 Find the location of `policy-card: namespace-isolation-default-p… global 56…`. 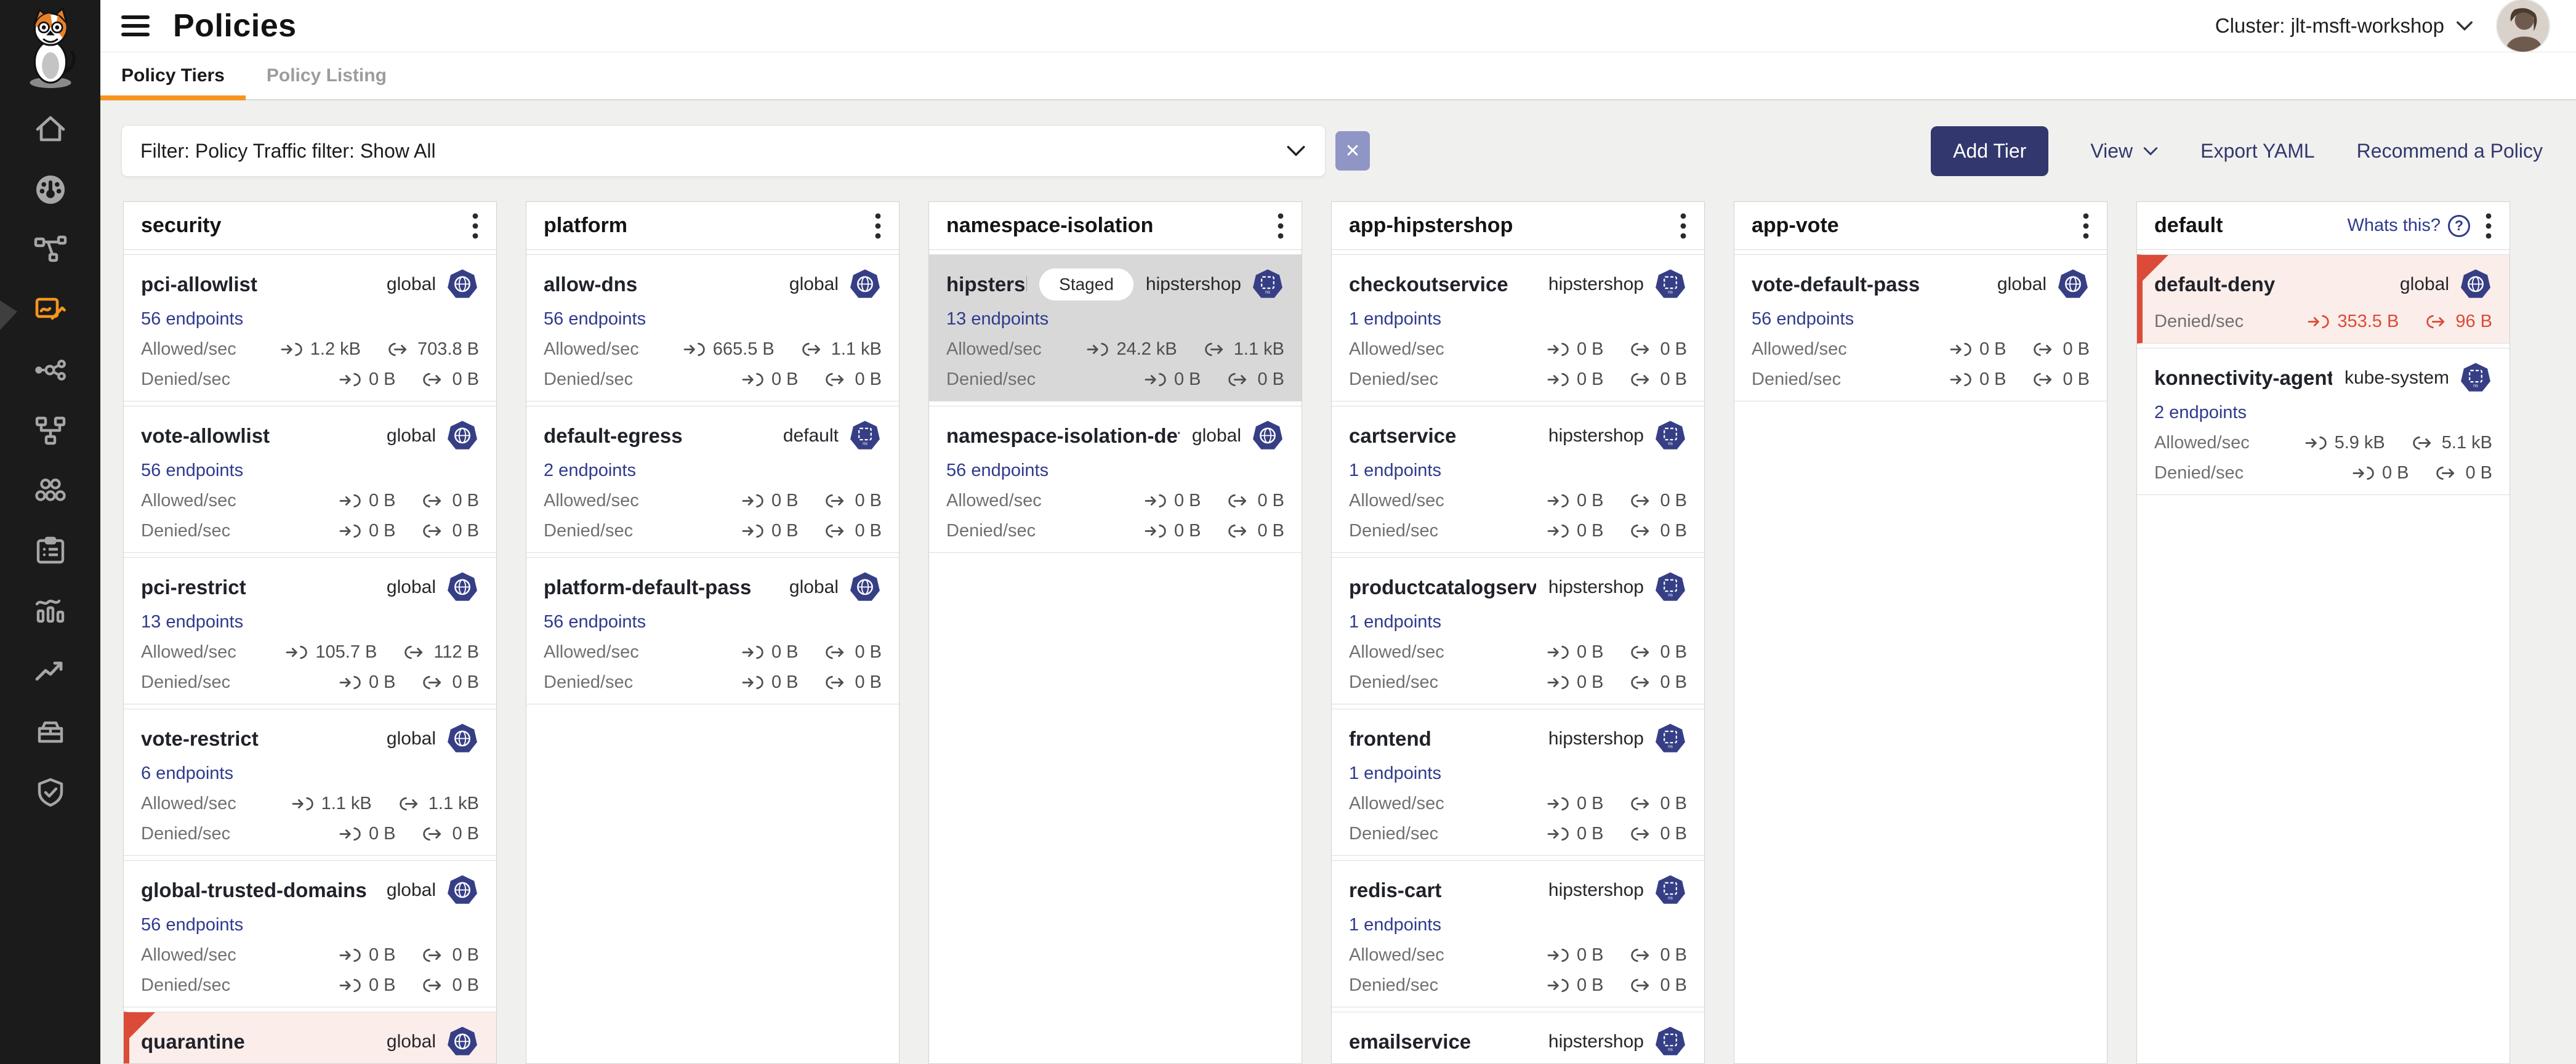

policy-card: namespace-isolation-default-p… global 56… is located at coordinates (1115, 479).